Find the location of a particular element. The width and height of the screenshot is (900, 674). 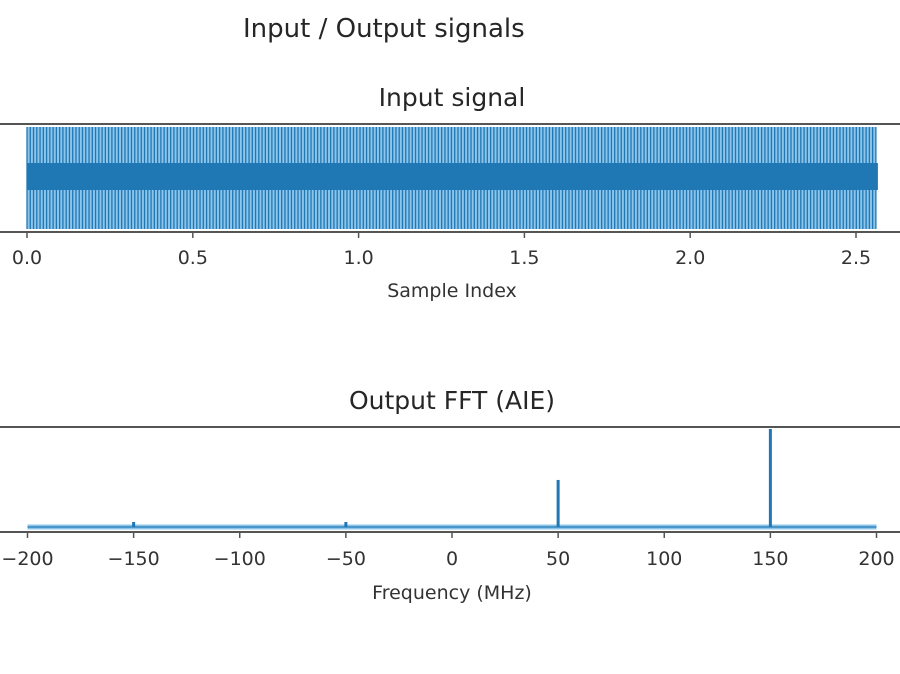

x-tick-label: 2.0 is located at coordinates (690, 258).